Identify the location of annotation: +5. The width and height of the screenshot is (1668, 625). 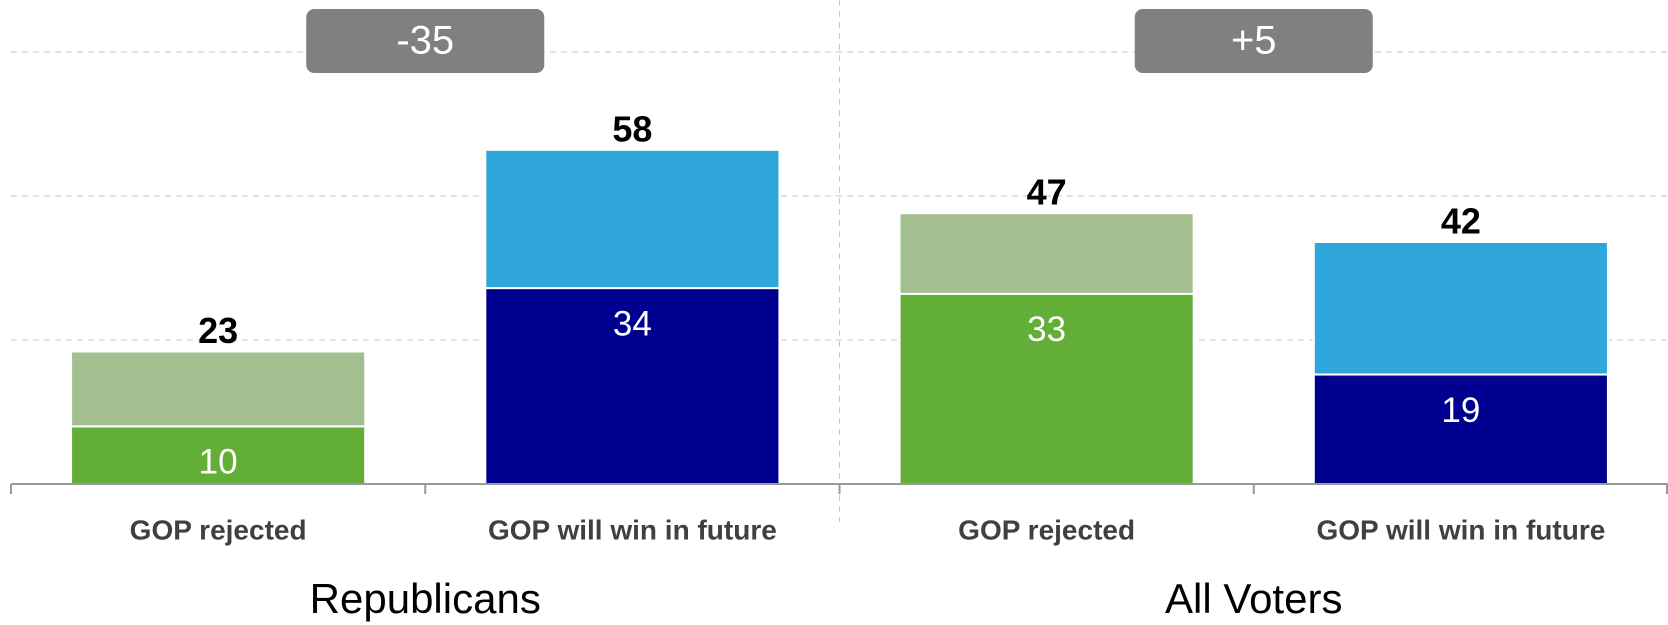
(1254, 41).